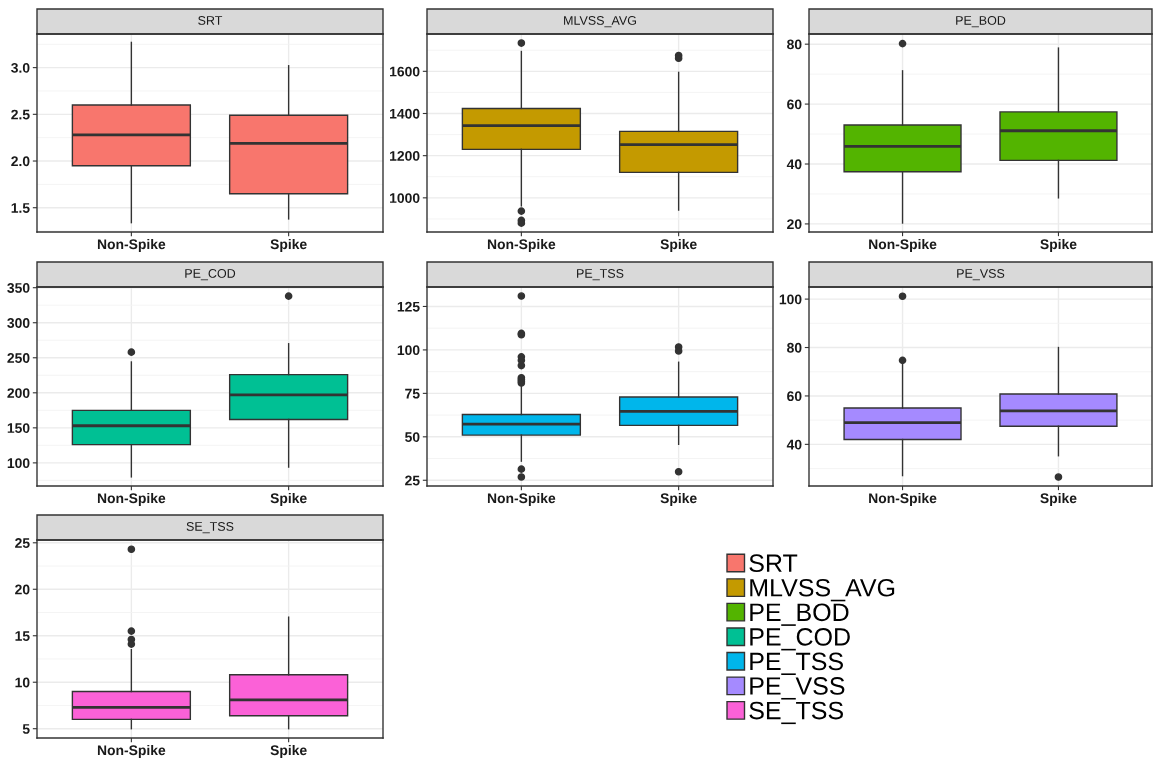 This screenshot has height=763, width=1155. I want to click on legend-label: MLVSS_AVG, so click(822, 590).